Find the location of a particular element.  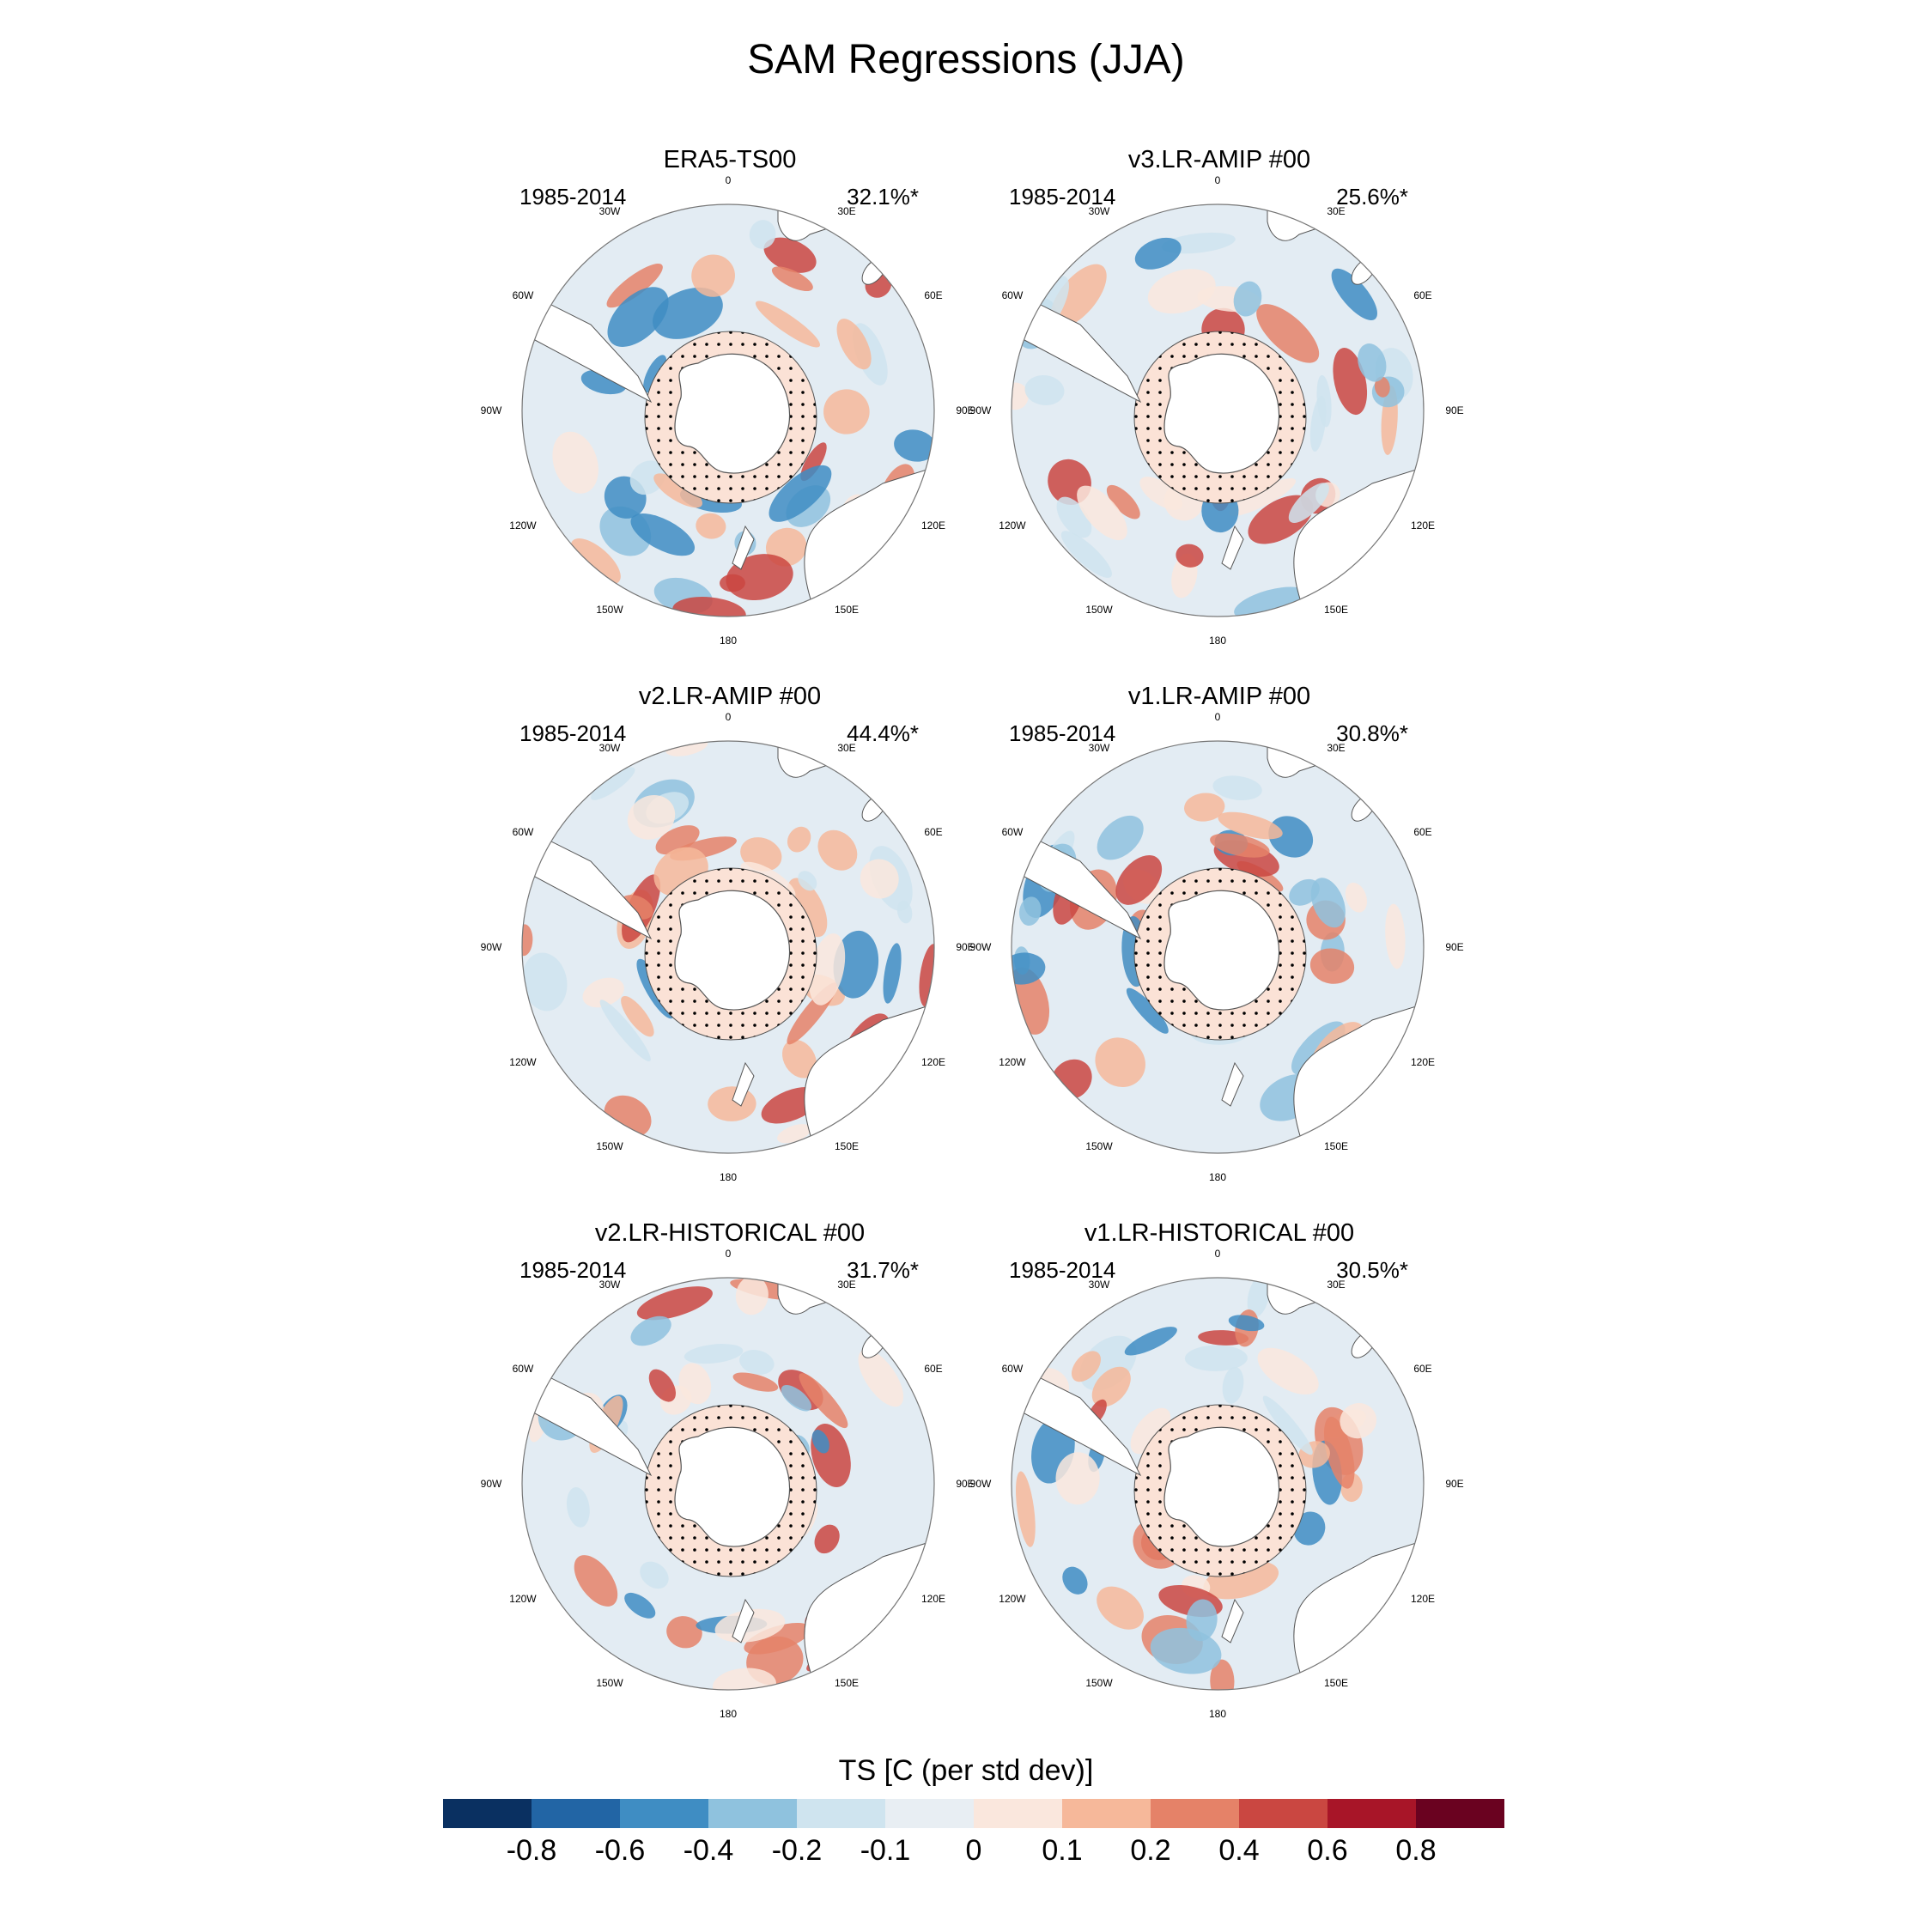

colorbar-tick-label: 0.6 is located at coordinates (1327, 1850).